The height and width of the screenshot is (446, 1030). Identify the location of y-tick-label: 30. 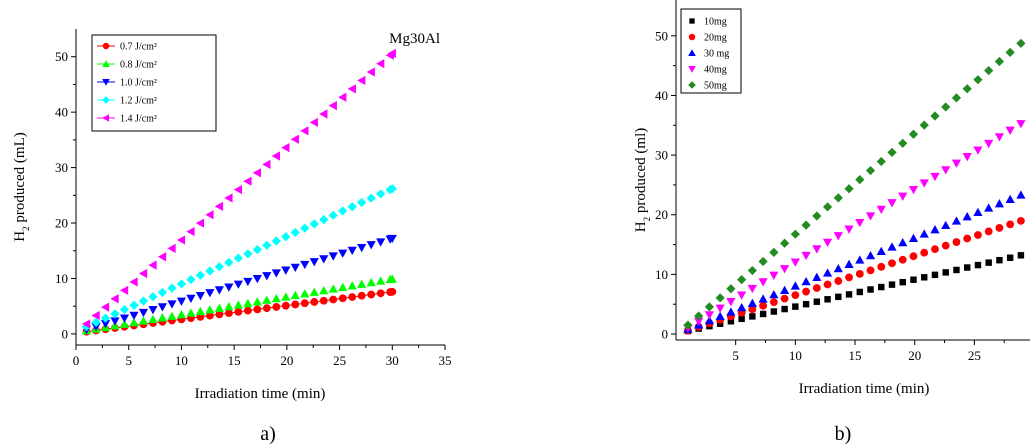
(61, 167).